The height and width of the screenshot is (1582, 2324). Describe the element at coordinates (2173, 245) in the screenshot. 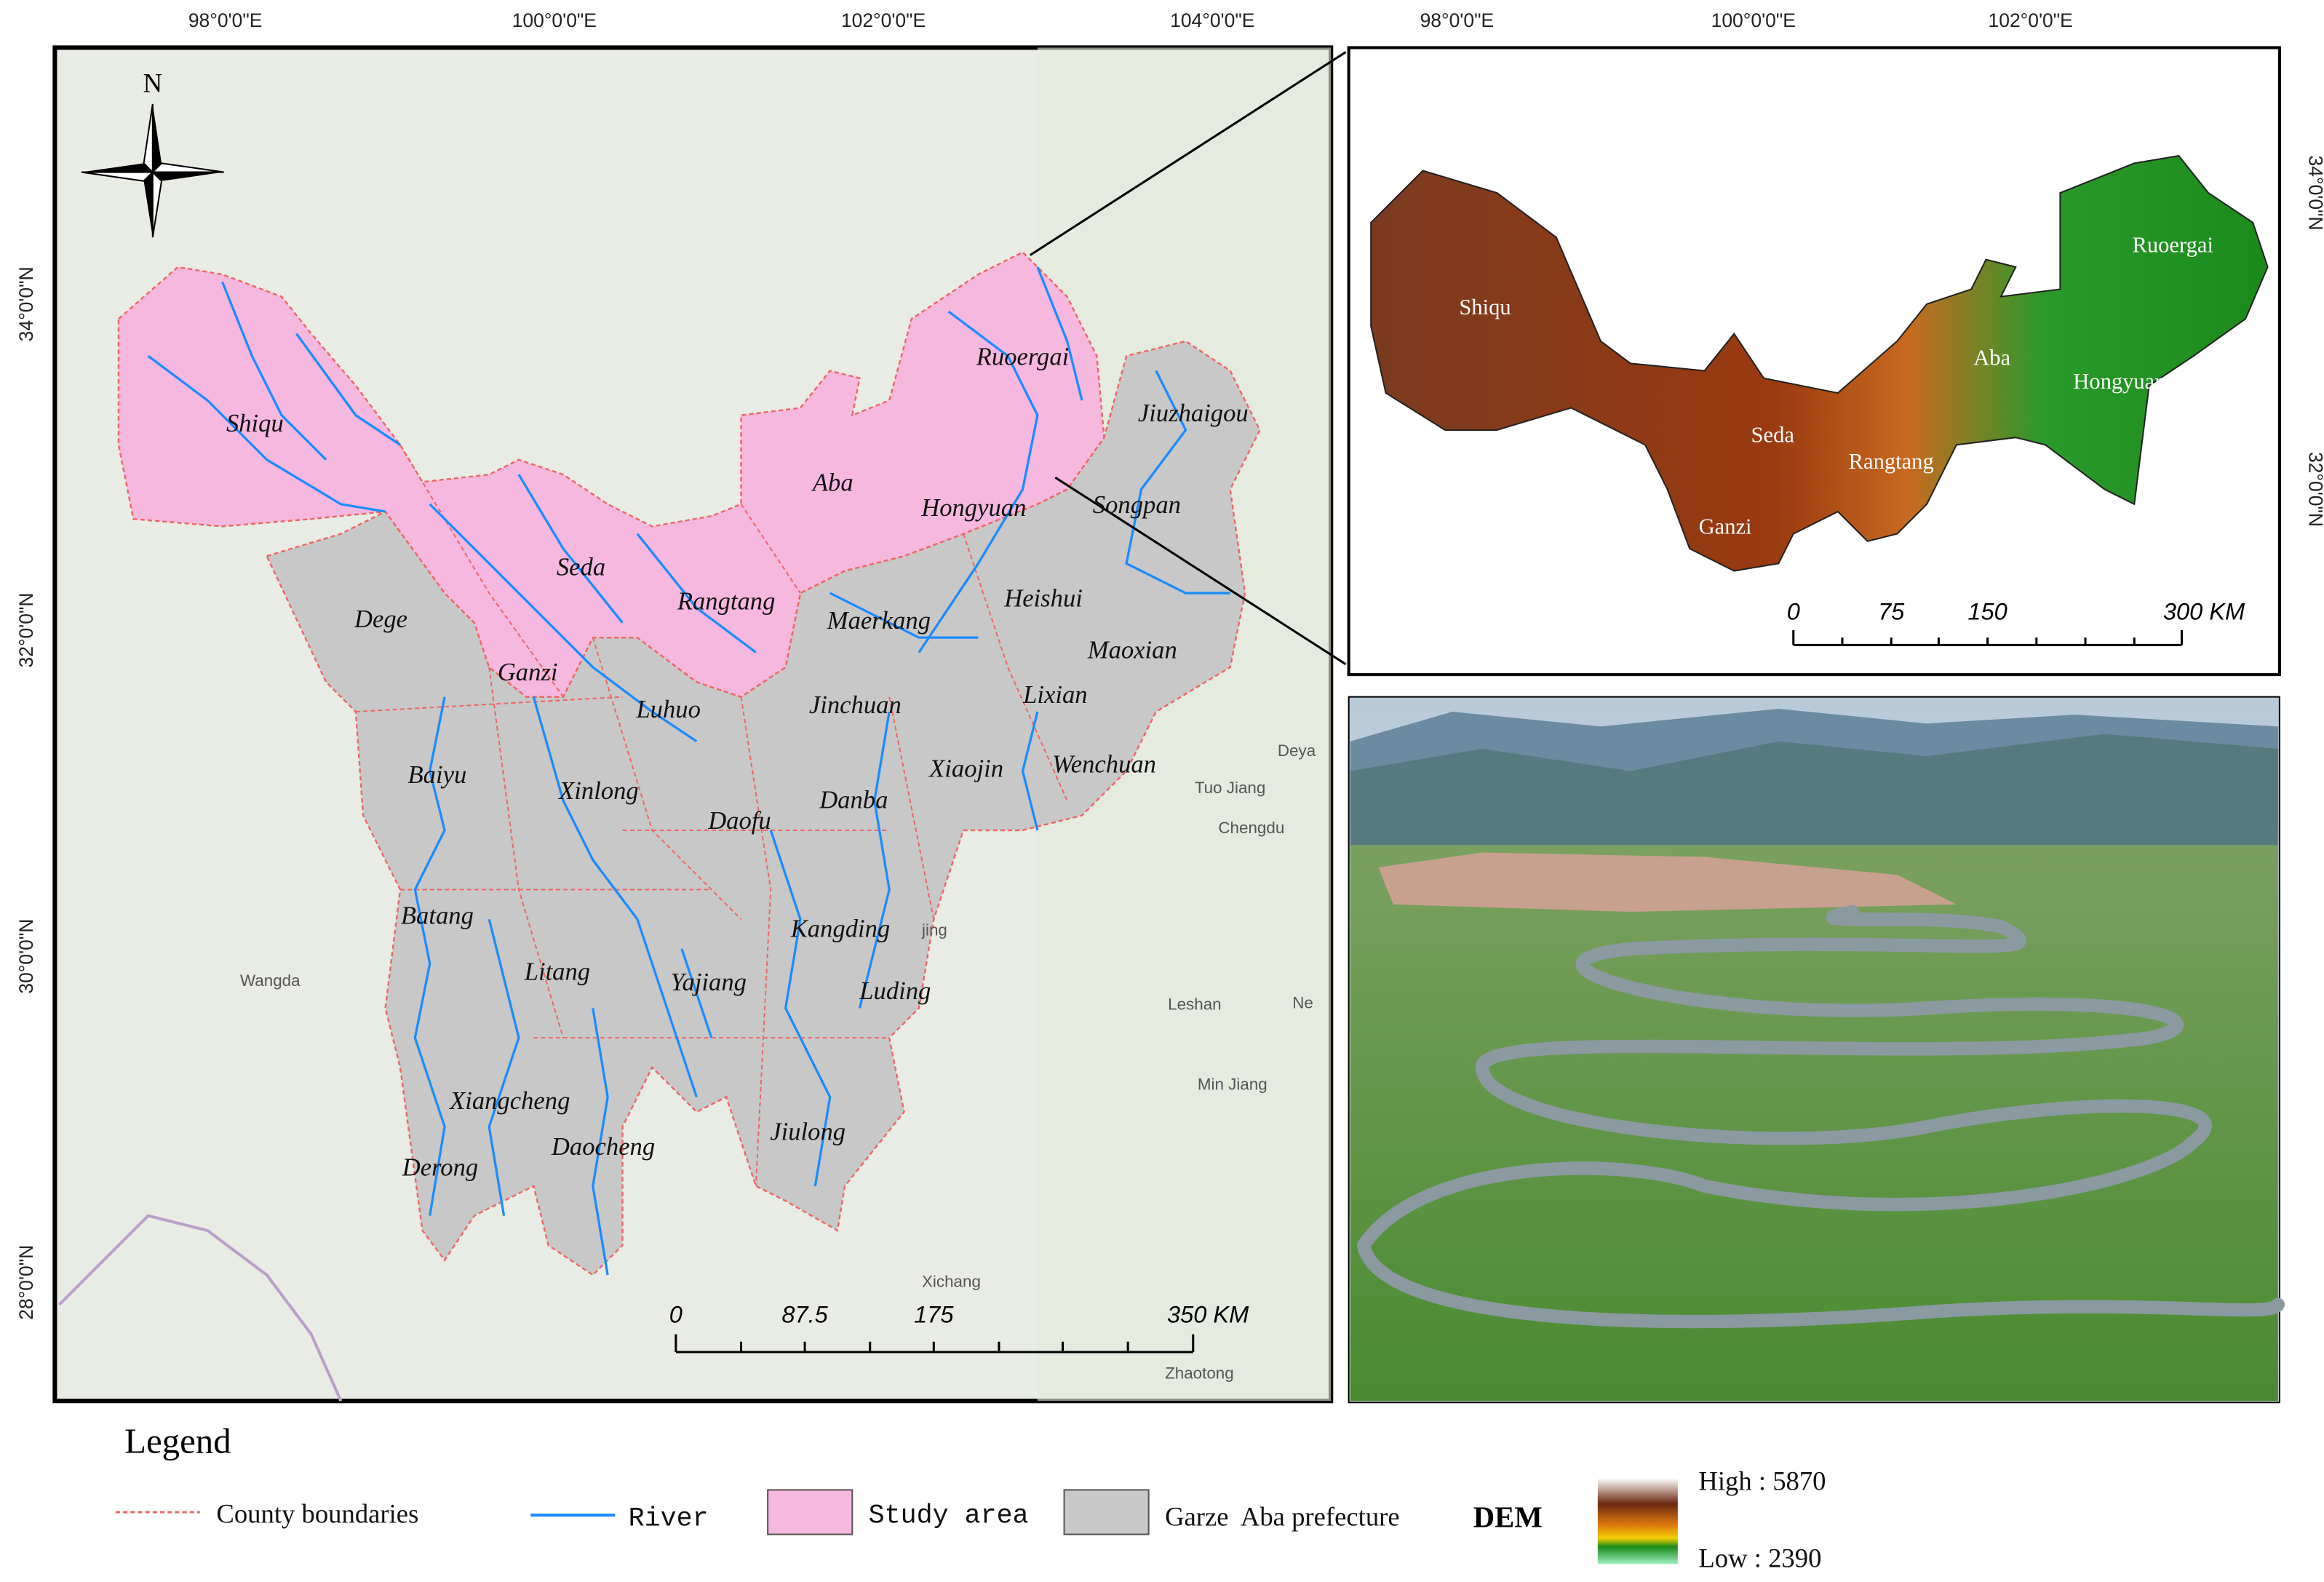

I see `inset-county-label: Ruoergai` at that location.